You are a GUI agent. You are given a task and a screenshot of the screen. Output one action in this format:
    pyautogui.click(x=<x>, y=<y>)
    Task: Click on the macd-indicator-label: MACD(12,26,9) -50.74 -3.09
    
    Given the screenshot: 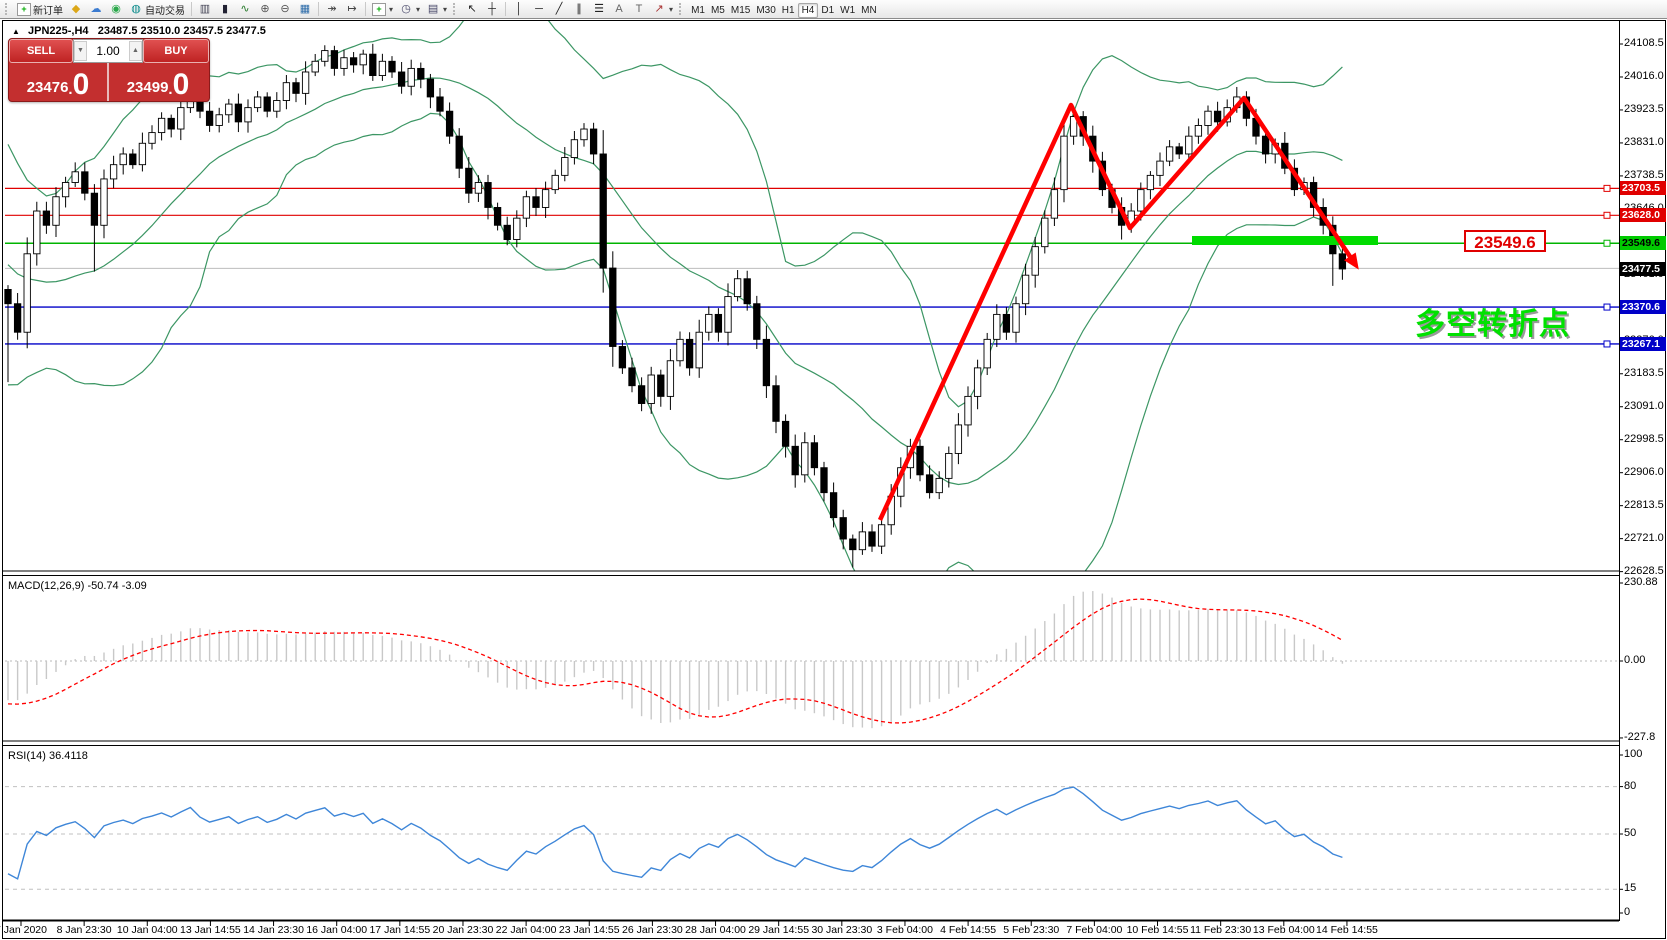 What is the action you would take?
    pyautogui.click(x=77, y=586)
    